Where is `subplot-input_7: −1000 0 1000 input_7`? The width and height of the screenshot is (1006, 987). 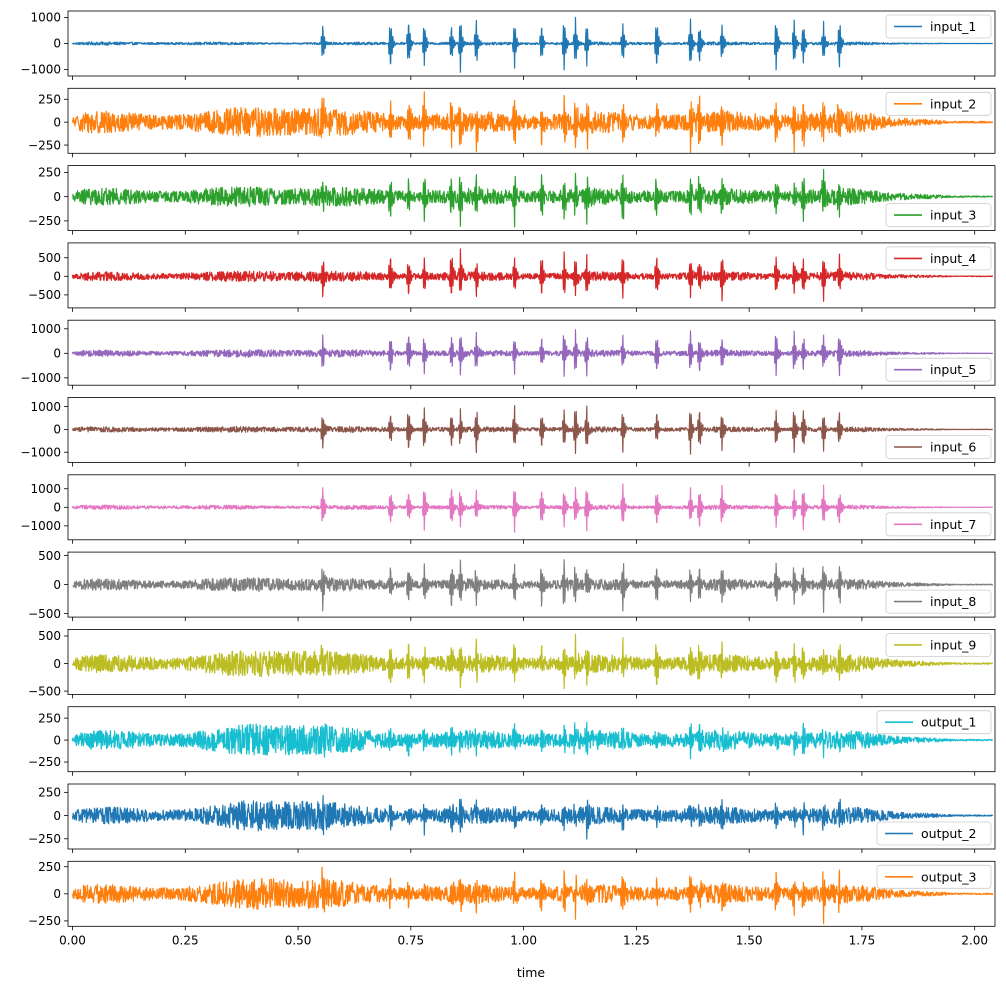
subplot-input_7: −1000 0 1000 input_7 is located at coordinates (508, 509).